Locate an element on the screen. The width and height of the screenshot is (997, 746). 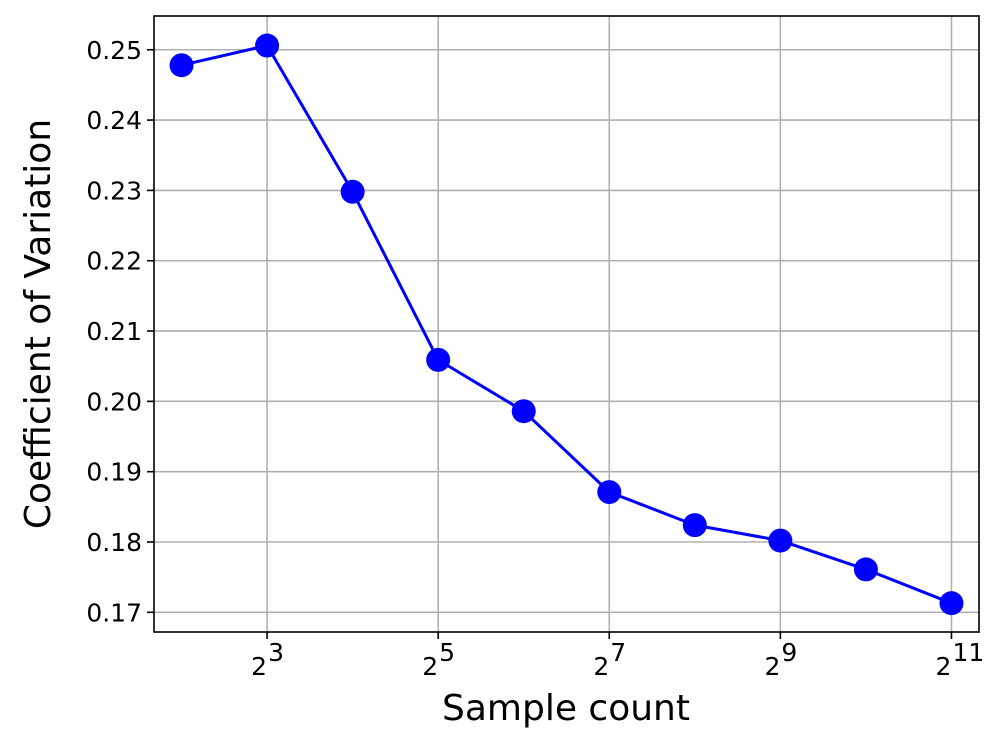
y-axis-title: Coefficient of Variation is located at coordinates (38, 324).